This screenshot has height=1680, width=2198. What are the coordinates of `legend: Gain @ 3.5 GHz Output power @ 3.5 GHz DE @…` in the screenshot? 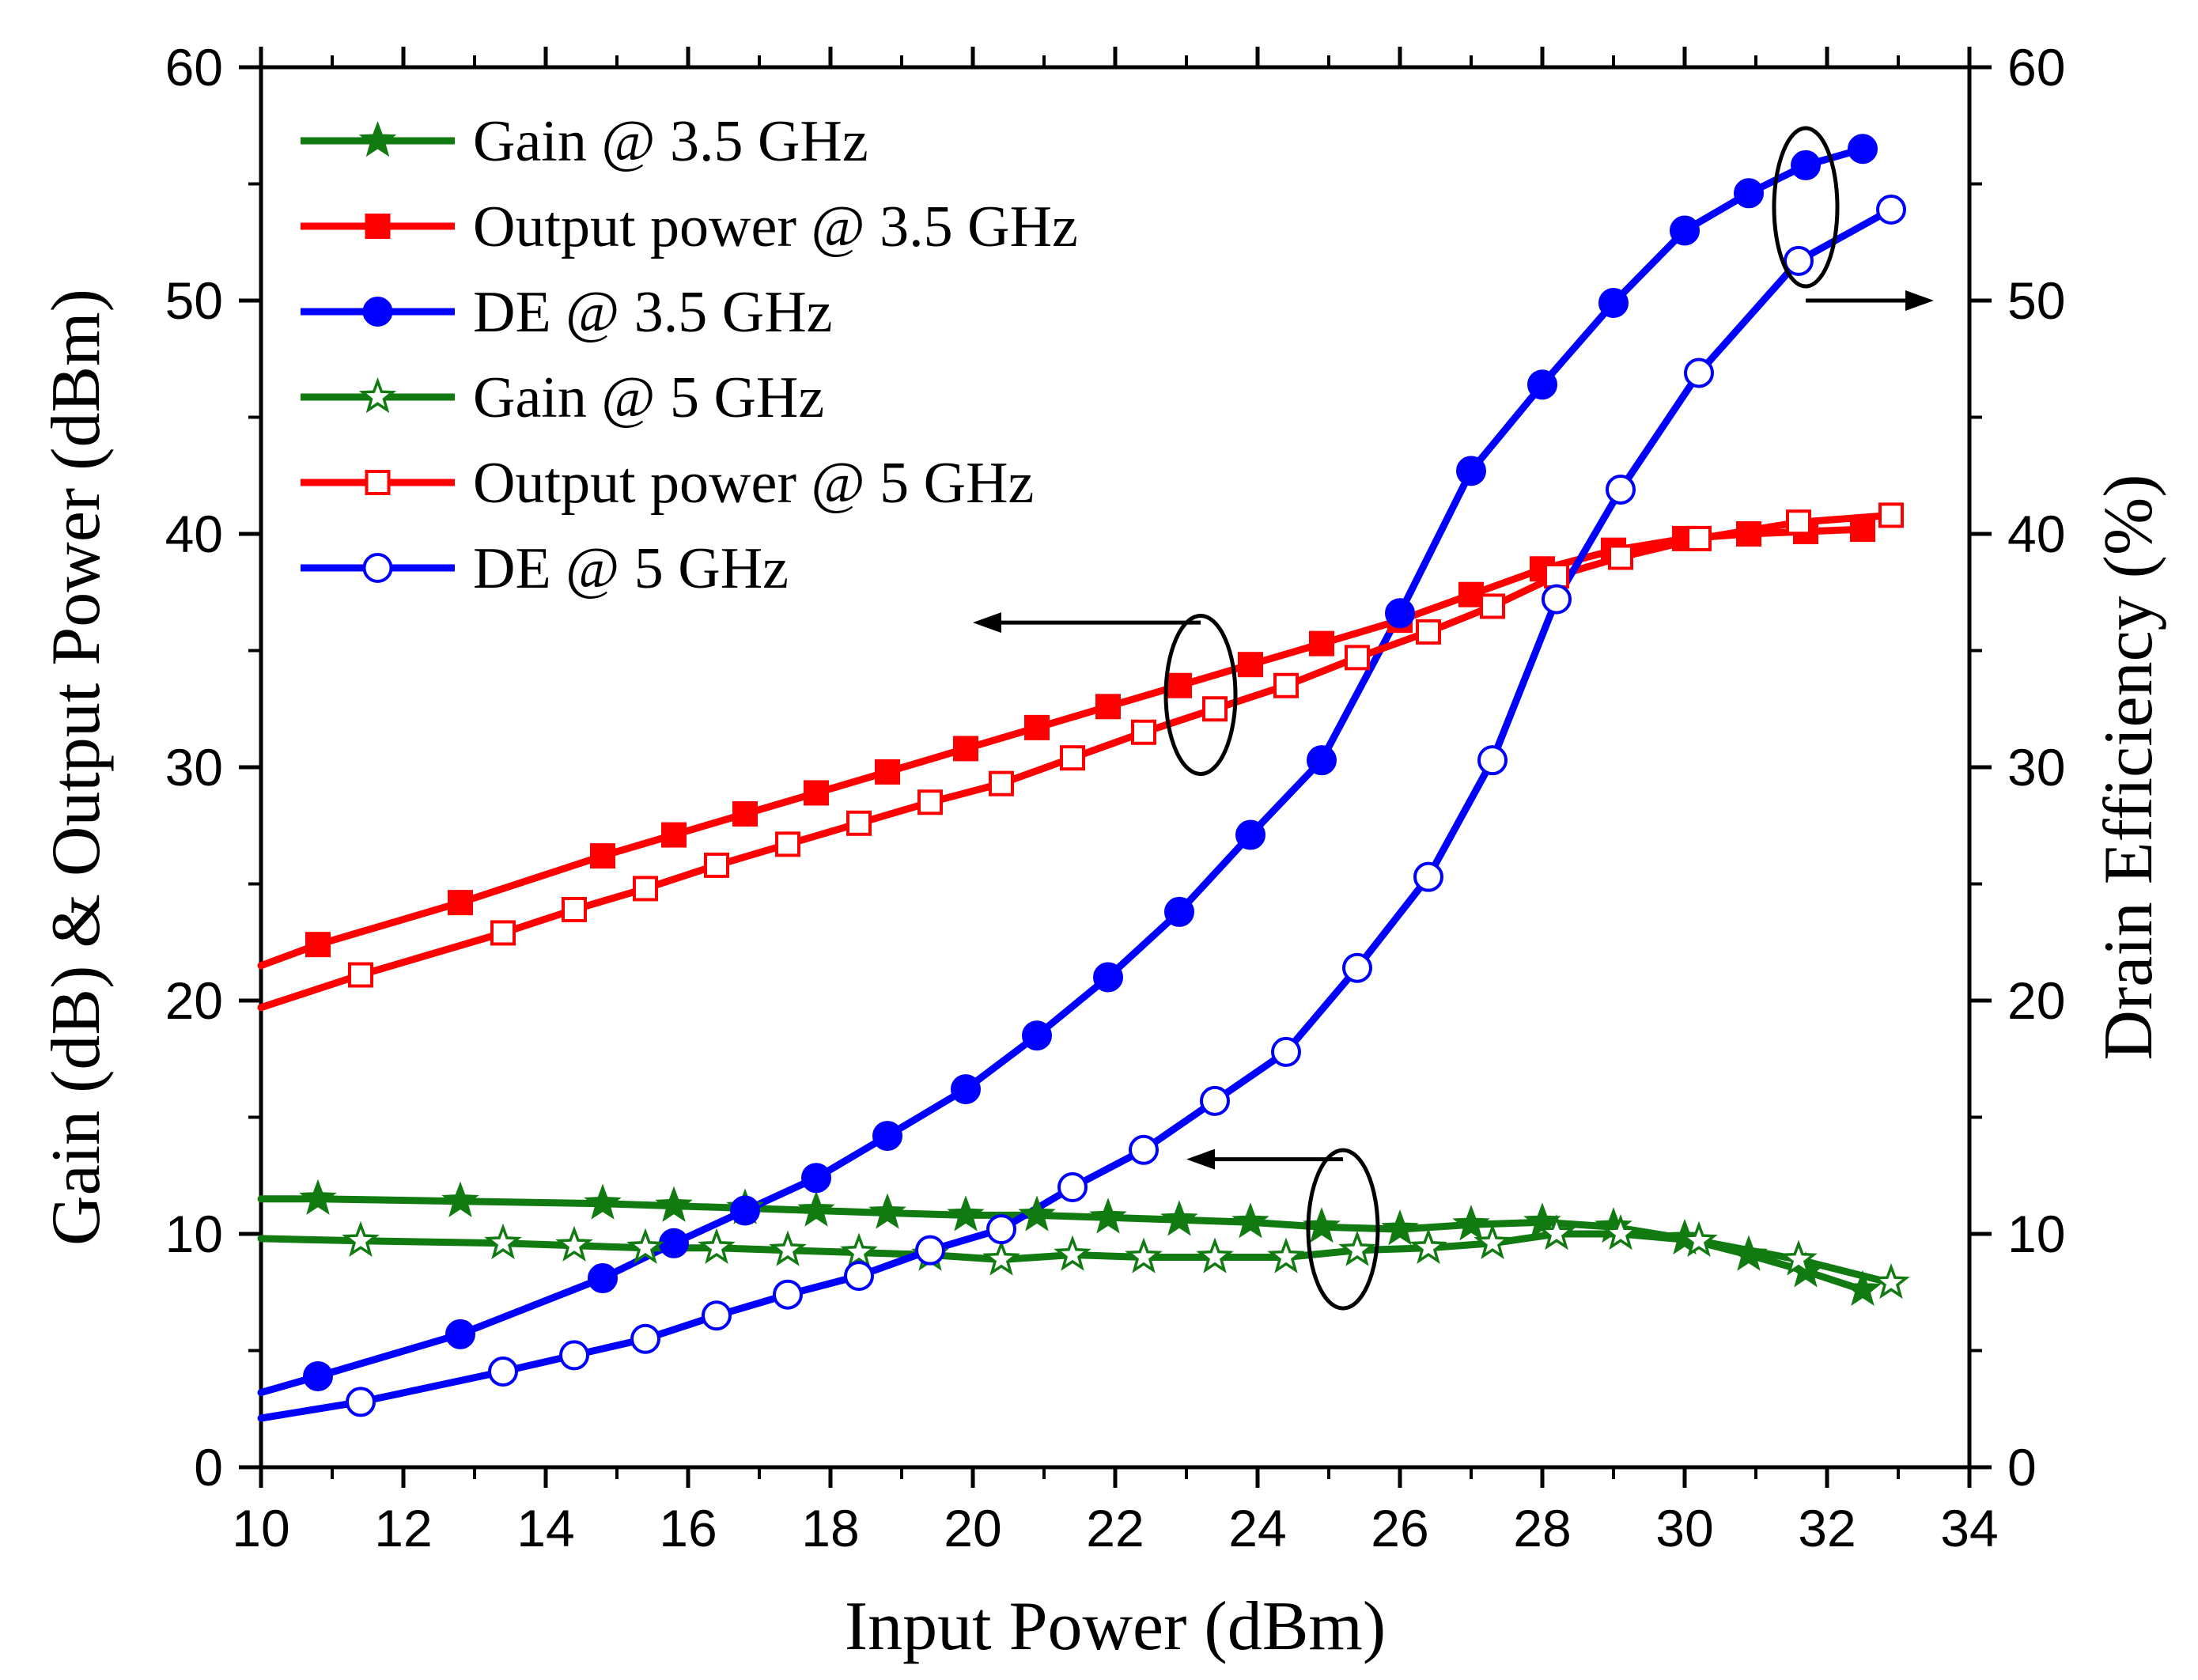 It's located at (689, 355).